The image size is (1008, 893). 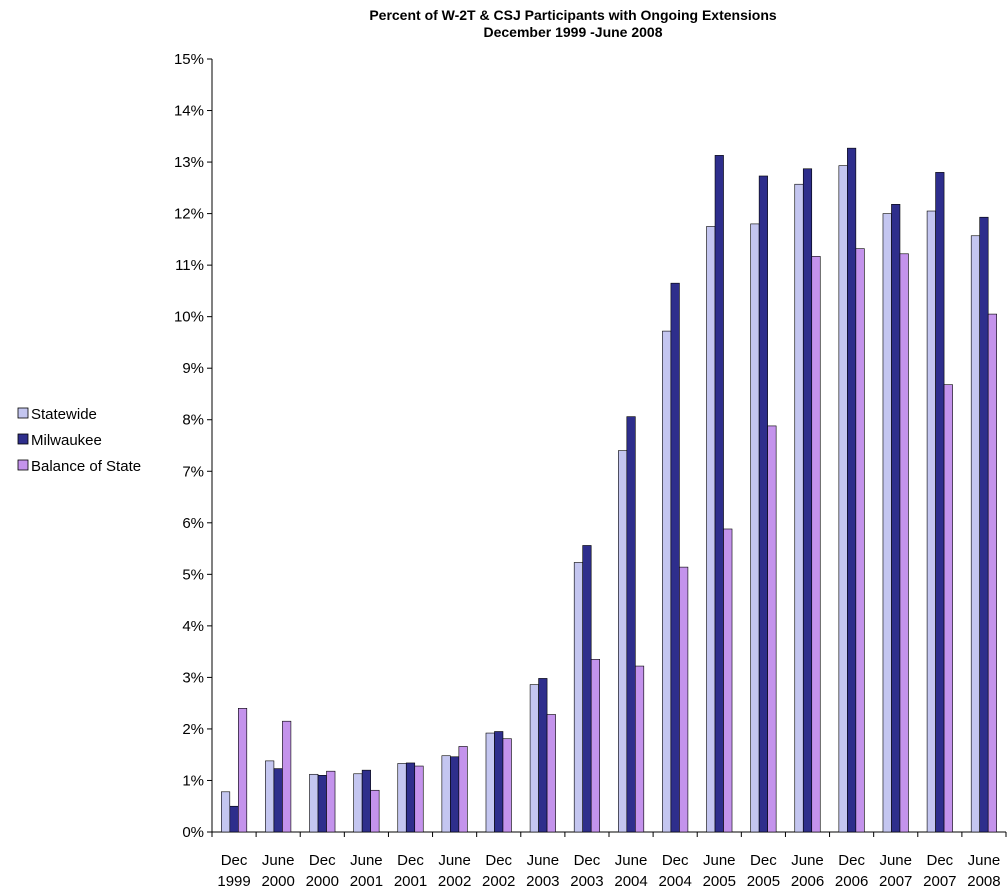 I want to click on y-tick-label: 2%, so click(x=193, y=729).